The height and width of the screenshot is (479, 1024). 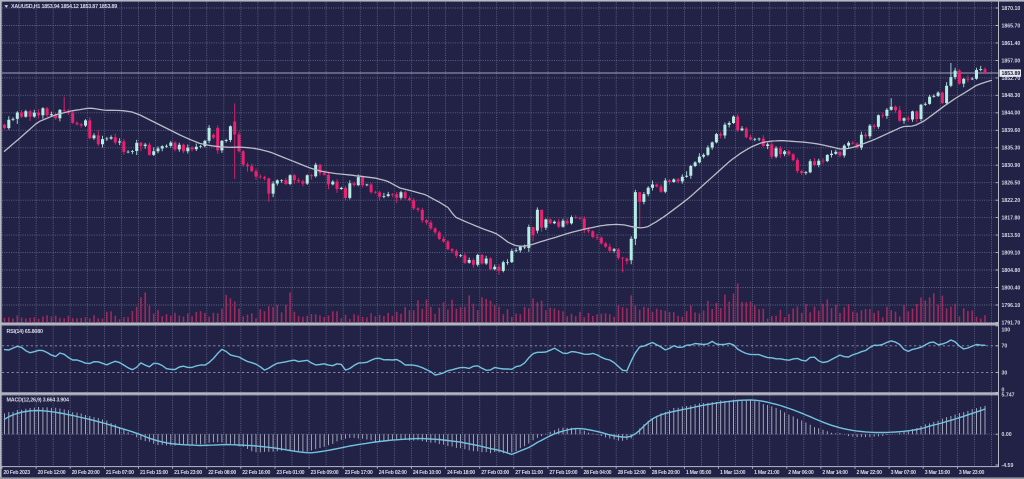 I want to click on svg-text: 1796.10, so click(x=1011, y=306).